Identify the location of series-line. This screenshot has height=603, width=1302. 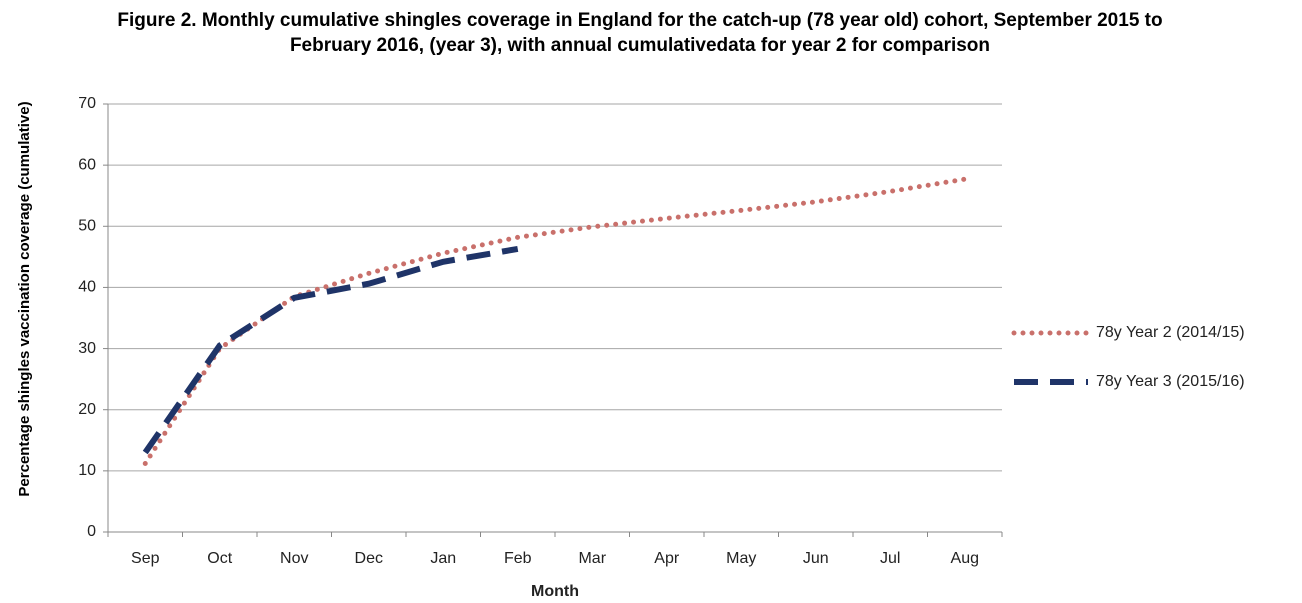
(330, 350).